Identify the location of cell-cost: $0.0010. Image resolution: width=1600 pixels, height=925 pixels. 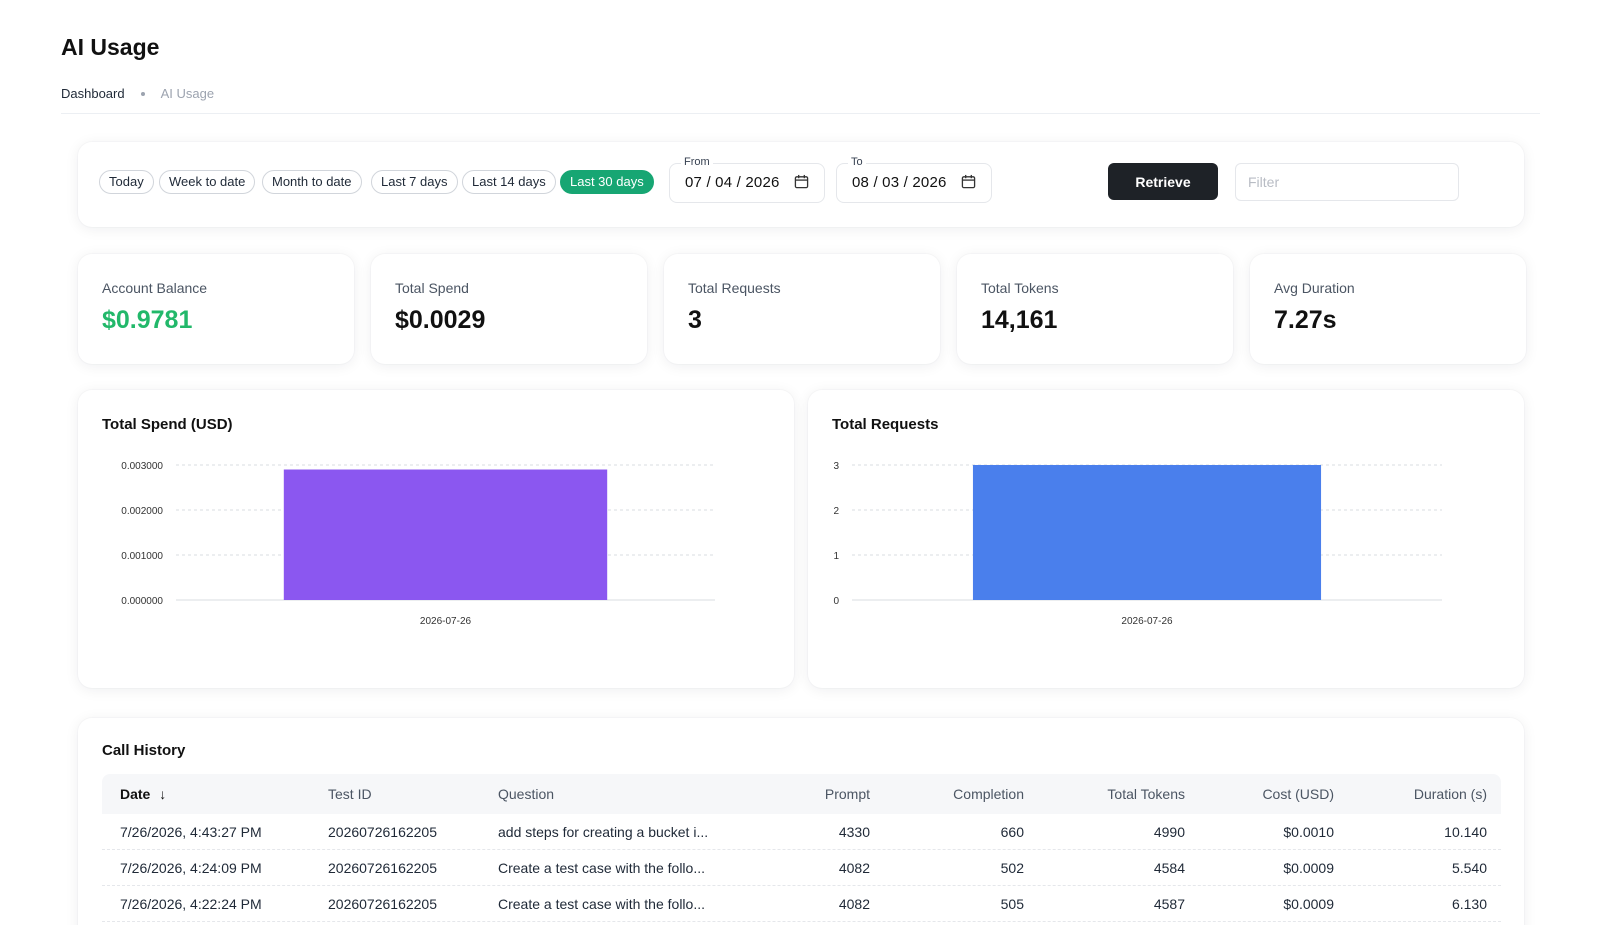
(1308, 832).